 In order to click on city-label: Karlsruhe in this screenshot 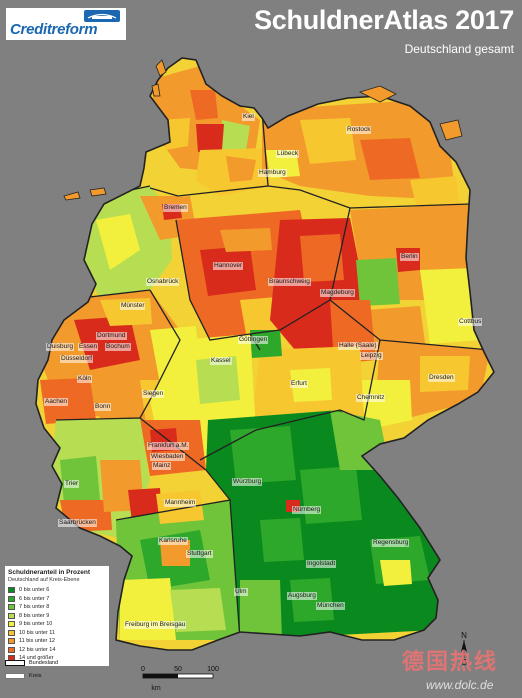, I will do `click(173, 541)`.